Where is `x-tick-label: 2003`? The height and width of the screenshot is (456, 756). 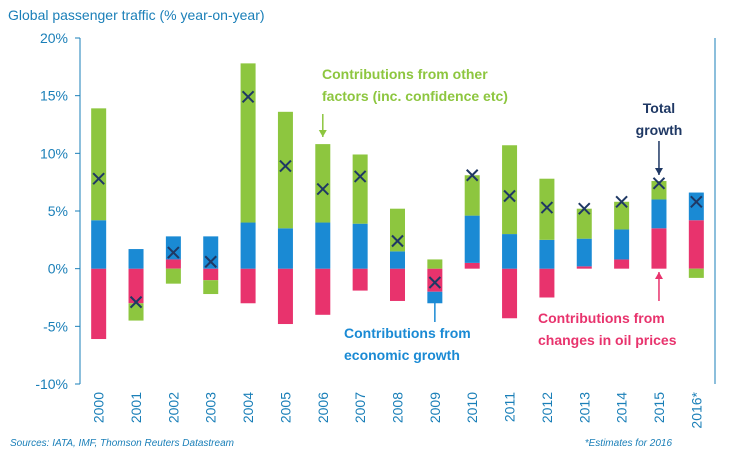 x-tick-label: 2003 is located at coordinates (211, 407).